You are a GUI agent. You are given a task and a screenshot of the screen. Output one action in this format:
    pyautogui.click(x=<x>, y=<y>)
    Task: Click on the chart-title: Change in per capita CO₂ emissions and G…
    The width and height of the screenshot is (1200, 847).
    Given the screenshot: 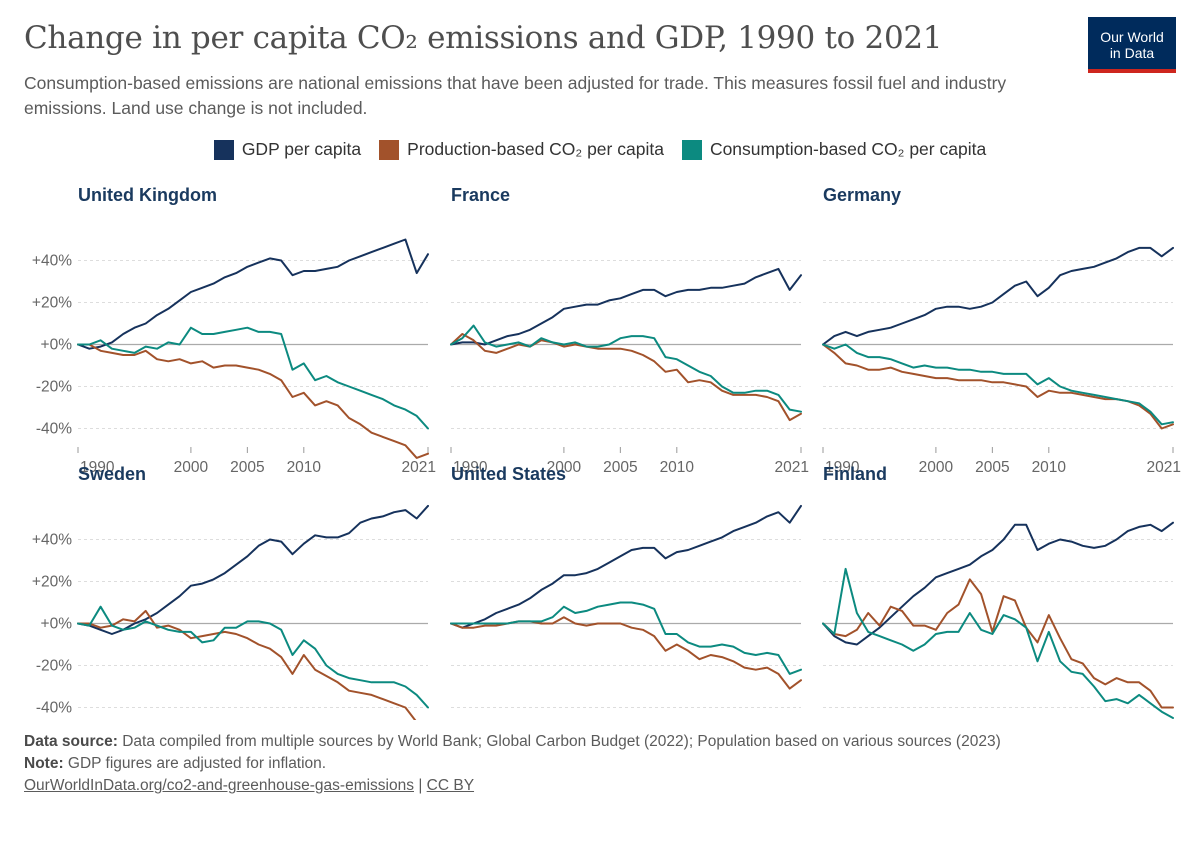 What is the action you would take?
    pyautogui.click(x=483, y=38)
    